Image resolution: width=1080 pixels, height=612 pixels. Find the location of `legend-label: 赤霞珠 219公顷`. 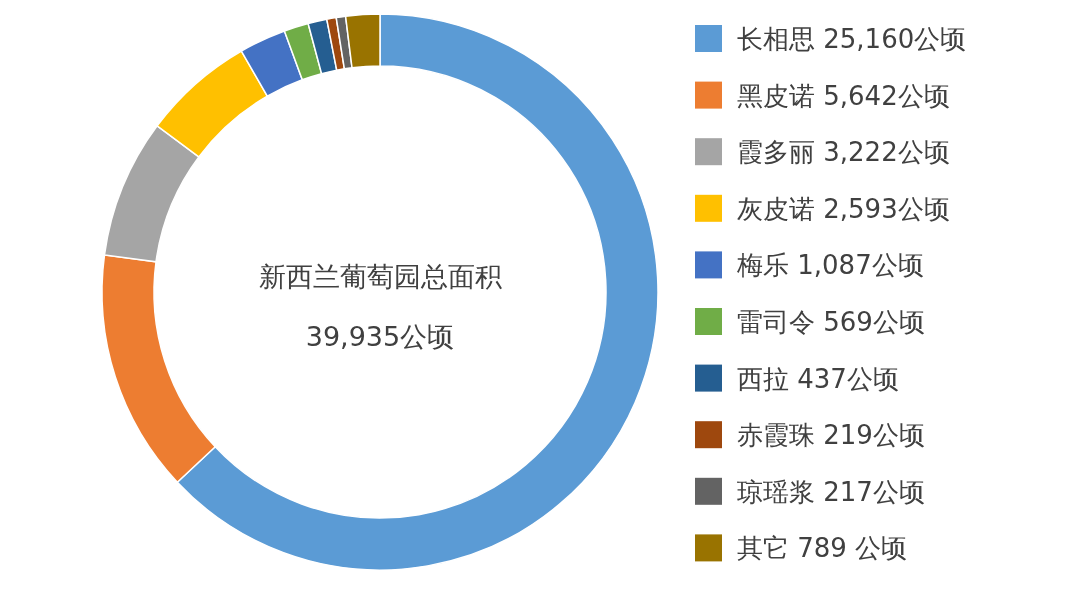

legend-label: 赤霞珠 219公顷 is located at coordinates (831, 435).